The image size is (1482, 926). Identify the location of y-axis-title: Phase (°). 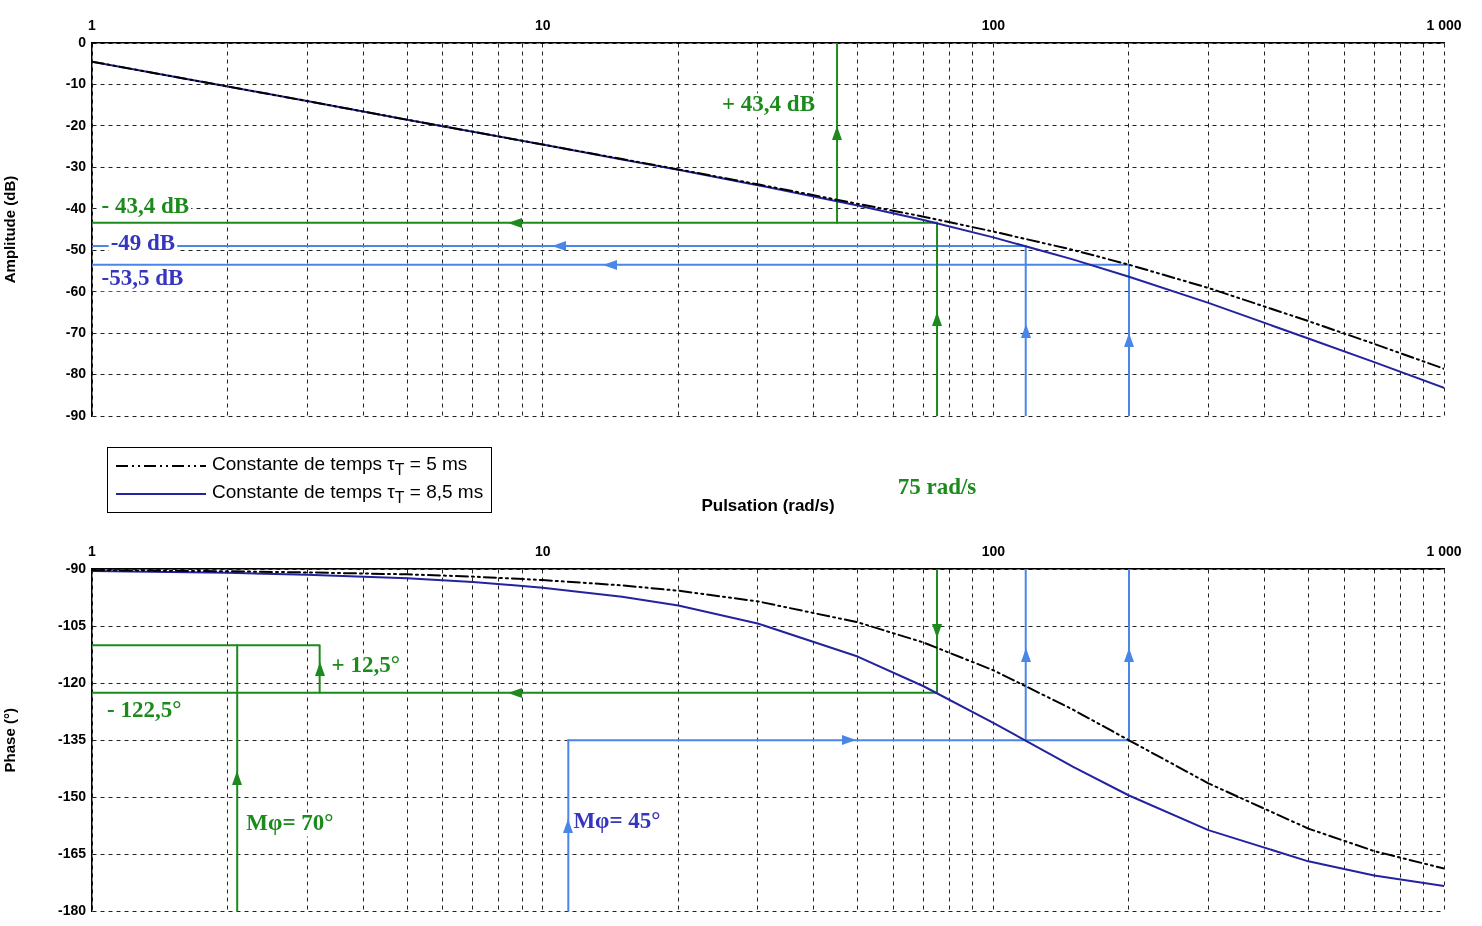
(10, 740).